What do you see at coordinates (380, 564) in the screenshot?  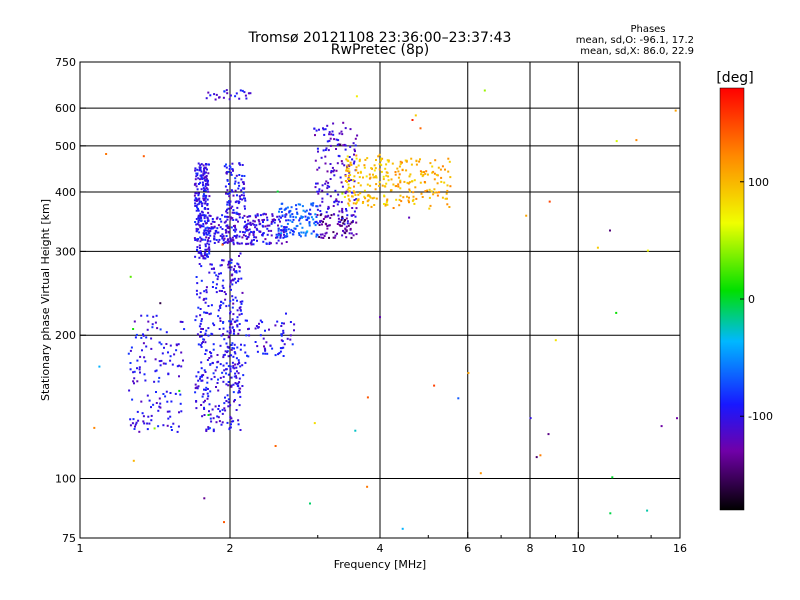 I see `x-axis-label: Frequency [MHz]` at bounding box center [380, 564].